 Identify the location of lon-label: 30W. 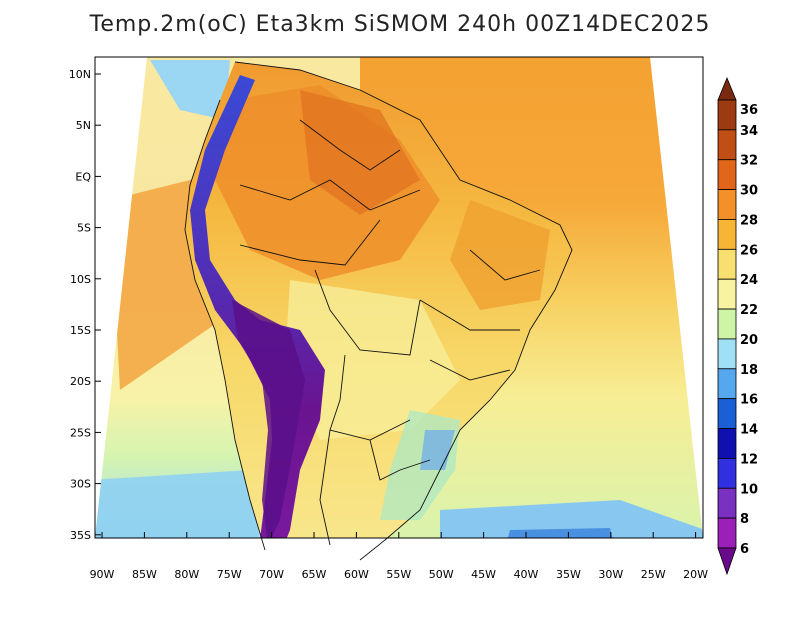
(610, 574).